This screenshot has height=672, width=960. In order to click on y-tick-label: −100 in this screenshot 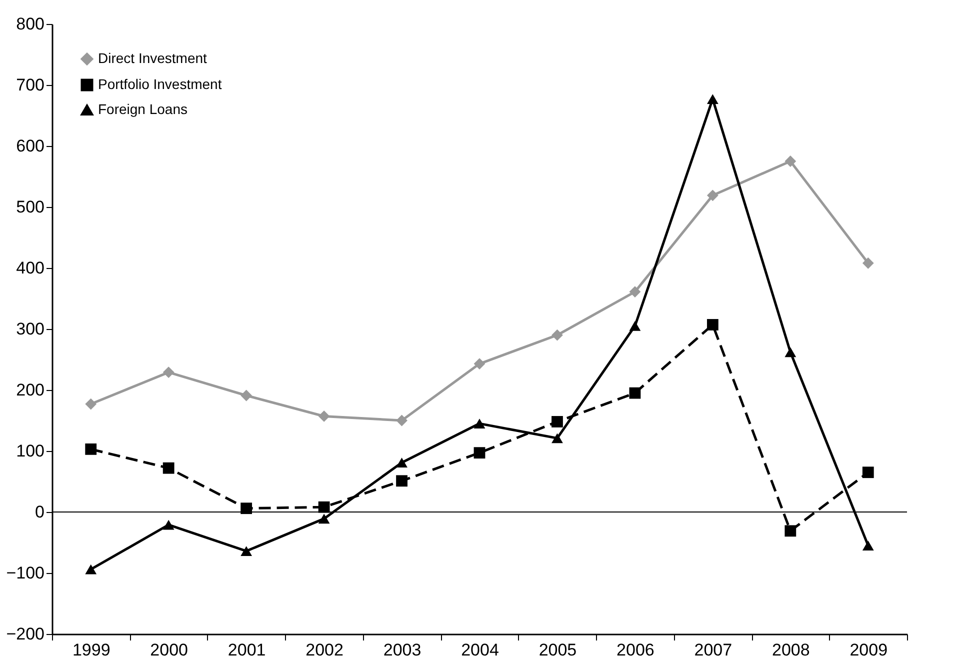, I will do `click(25, 573)`.